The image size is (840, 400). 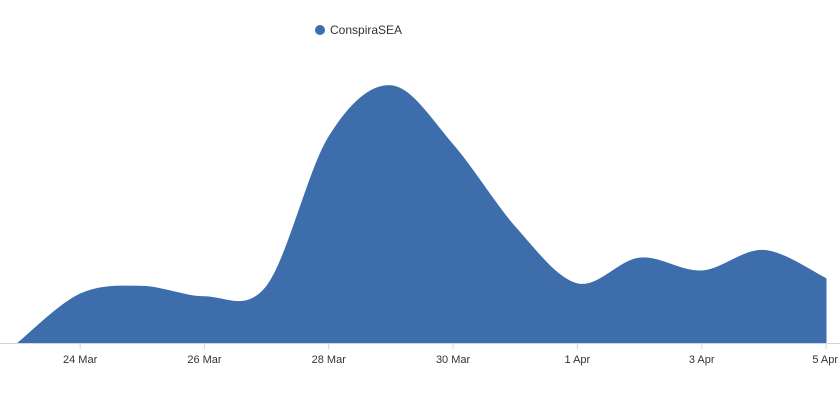 What do you see at coordinates (366, 30) in the screenshot?
I see `legend-label-conspirasea: ConspiraSEA` at bounding box center [366, 30].